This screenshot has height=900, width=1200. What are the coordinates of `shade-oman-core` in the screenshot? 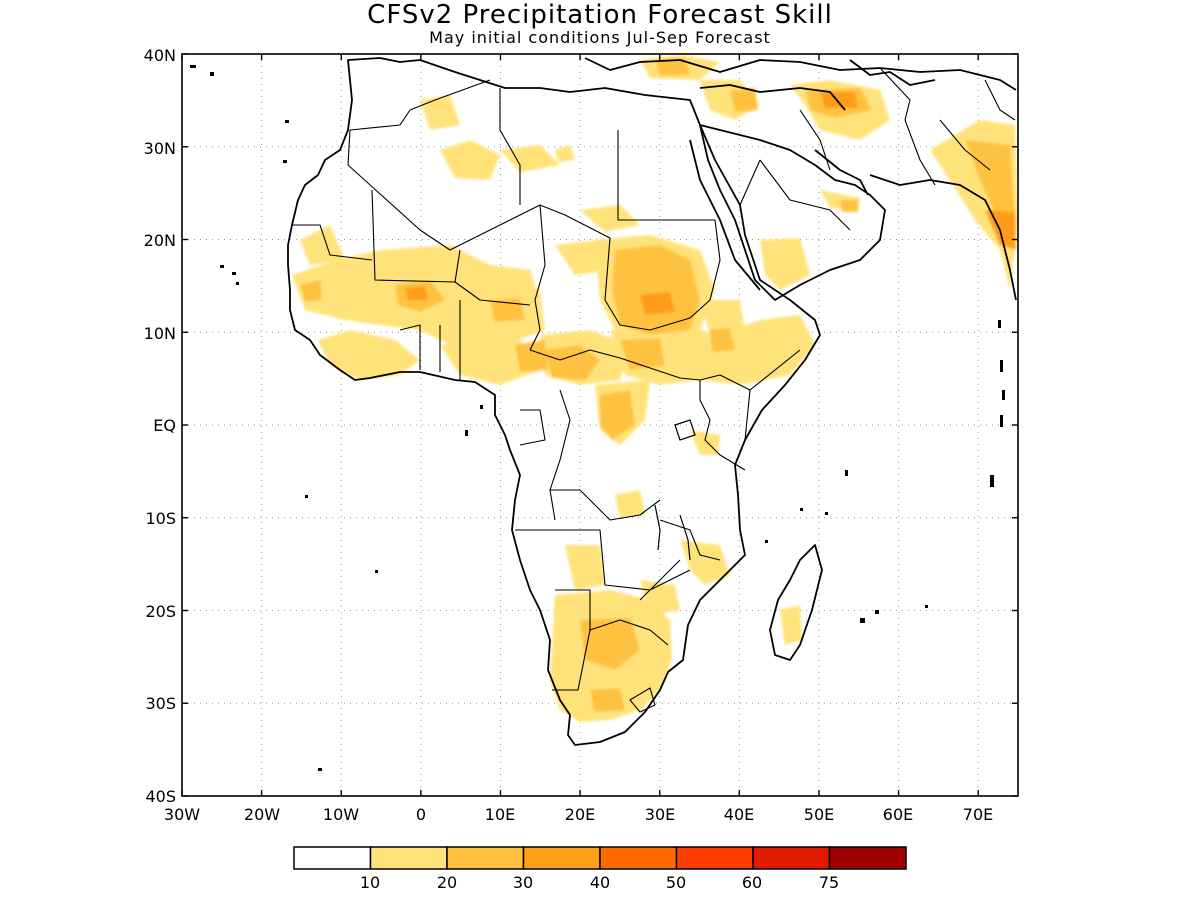 It's located at (849, 206).